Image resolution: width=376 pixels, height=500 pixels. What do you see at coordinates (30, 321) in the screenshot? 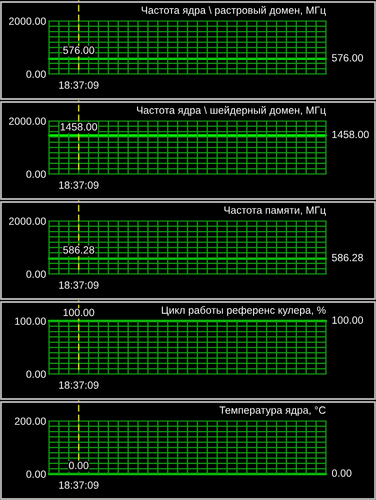
I see `y-tick-label: 100.00` at bounding box center [30, 321].